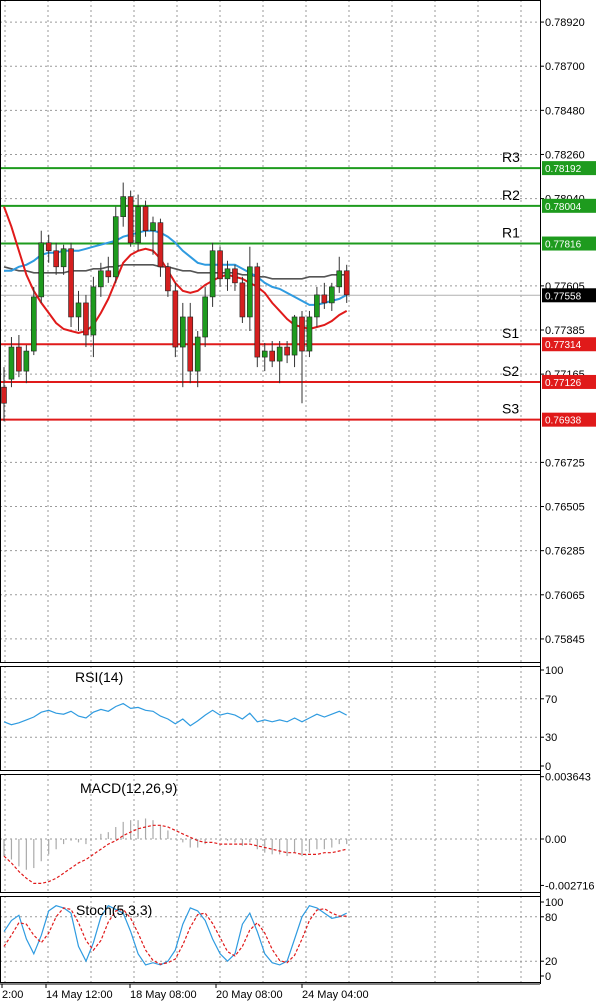 The height and width of the screenshot is (1006, 600). I want to click on level-price-r1: 0.77816, so click(563, 245).